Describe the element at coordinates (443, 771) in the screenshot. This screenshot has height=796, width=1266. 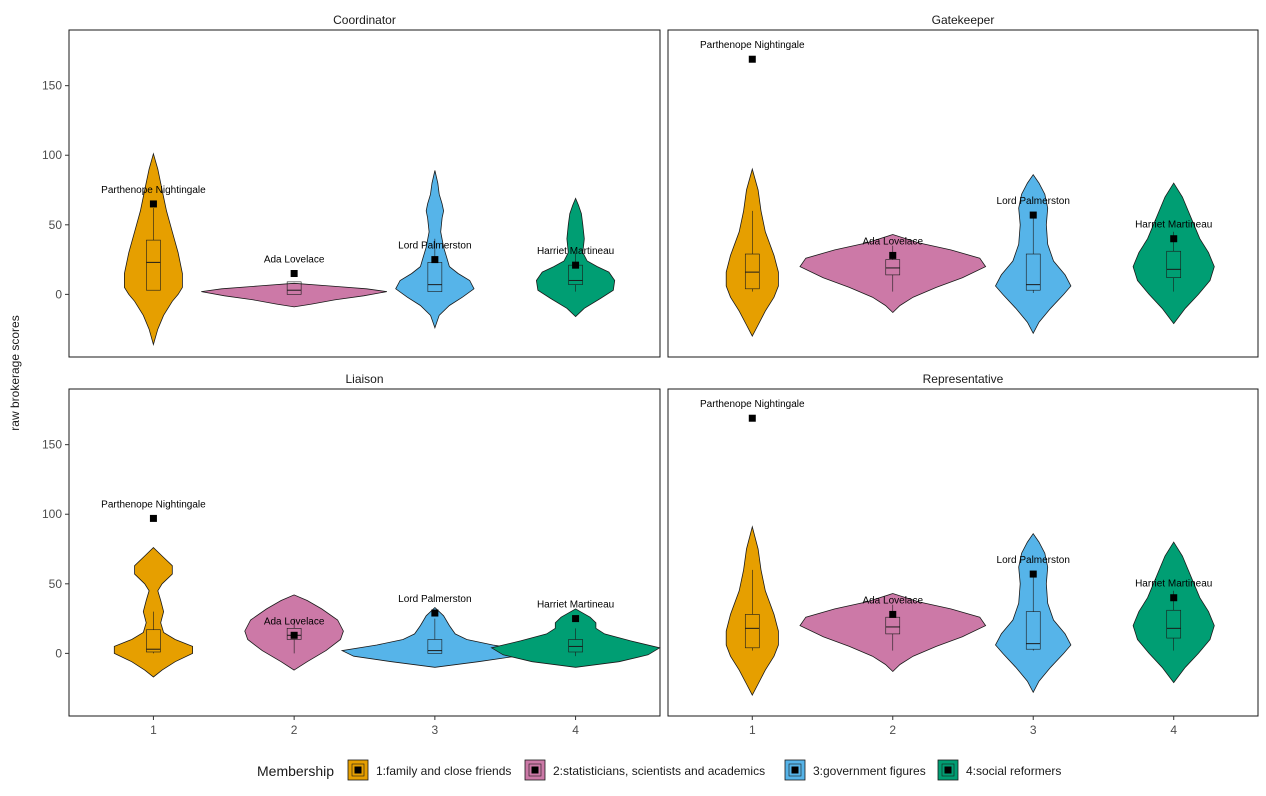
I see `legend-label: 1:family and close friends` at that location.